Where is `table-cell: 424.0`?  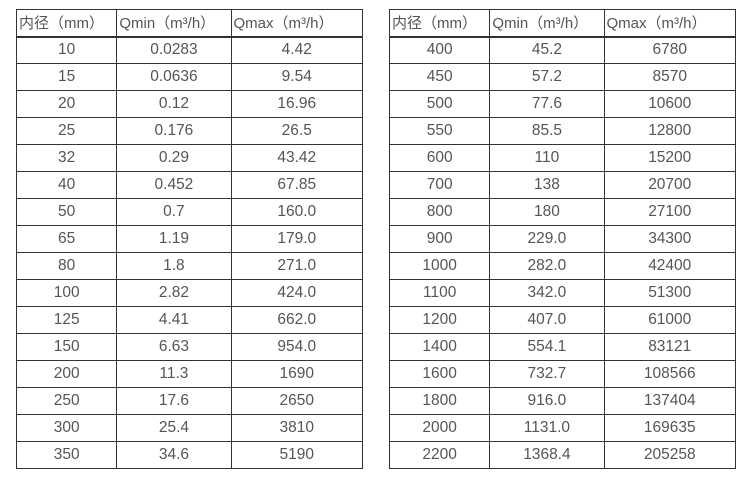 table-cell: 424.0 is located at coordinates (296, 293).